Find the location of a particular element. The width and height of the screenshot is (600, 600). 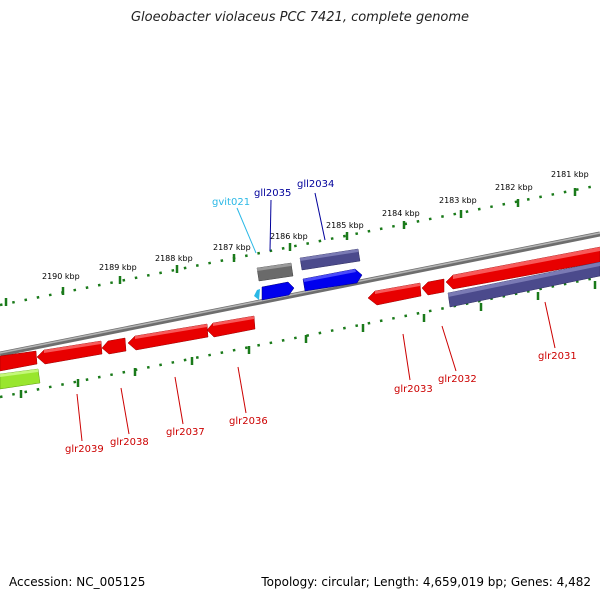

label-glr2033: glr2033 is located at coordinates (413, 389).